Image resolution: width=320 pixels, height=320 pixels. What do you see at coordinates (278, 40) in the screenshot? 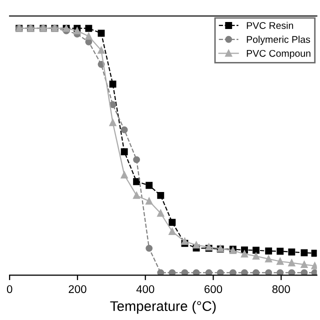
I see `legend-label: Polymeric Plas` at bounding box center [278, 40].